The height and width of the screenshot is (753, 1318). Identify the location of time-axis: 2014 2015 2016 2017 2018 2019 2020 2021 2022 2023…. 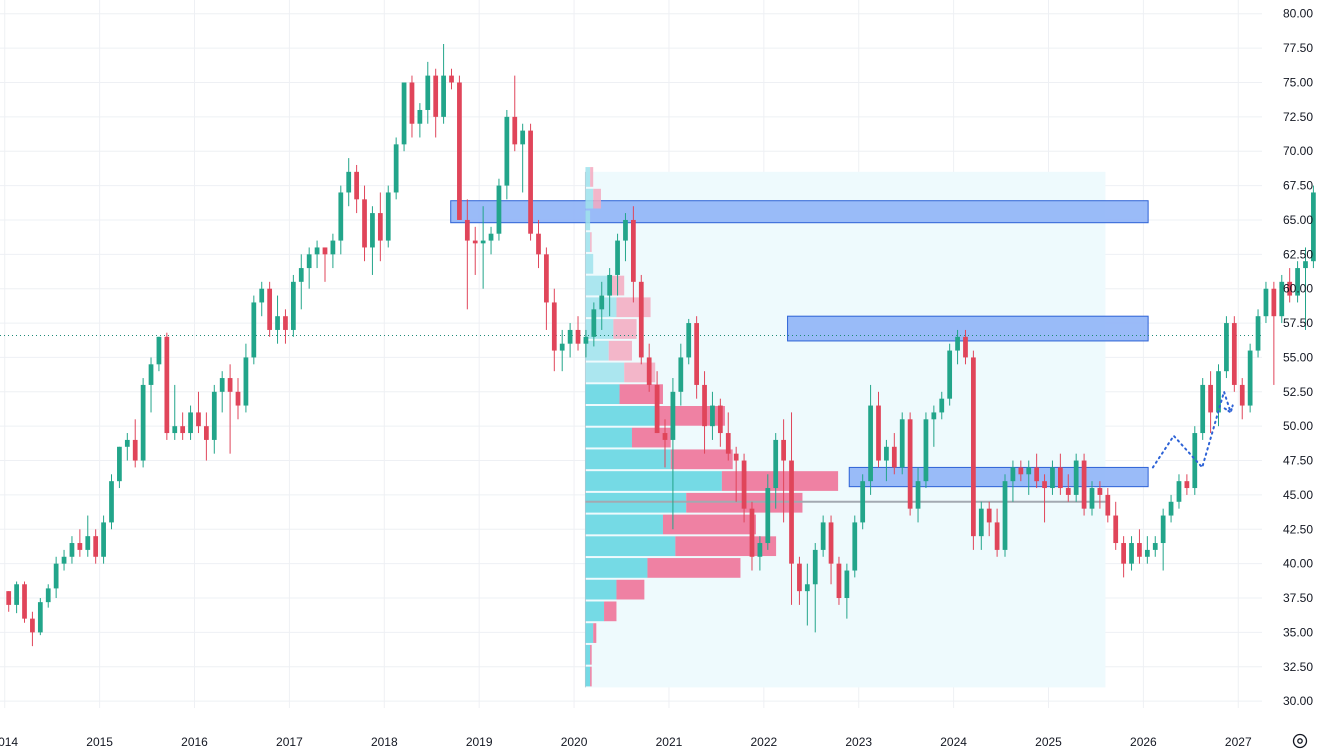
(626, 742).